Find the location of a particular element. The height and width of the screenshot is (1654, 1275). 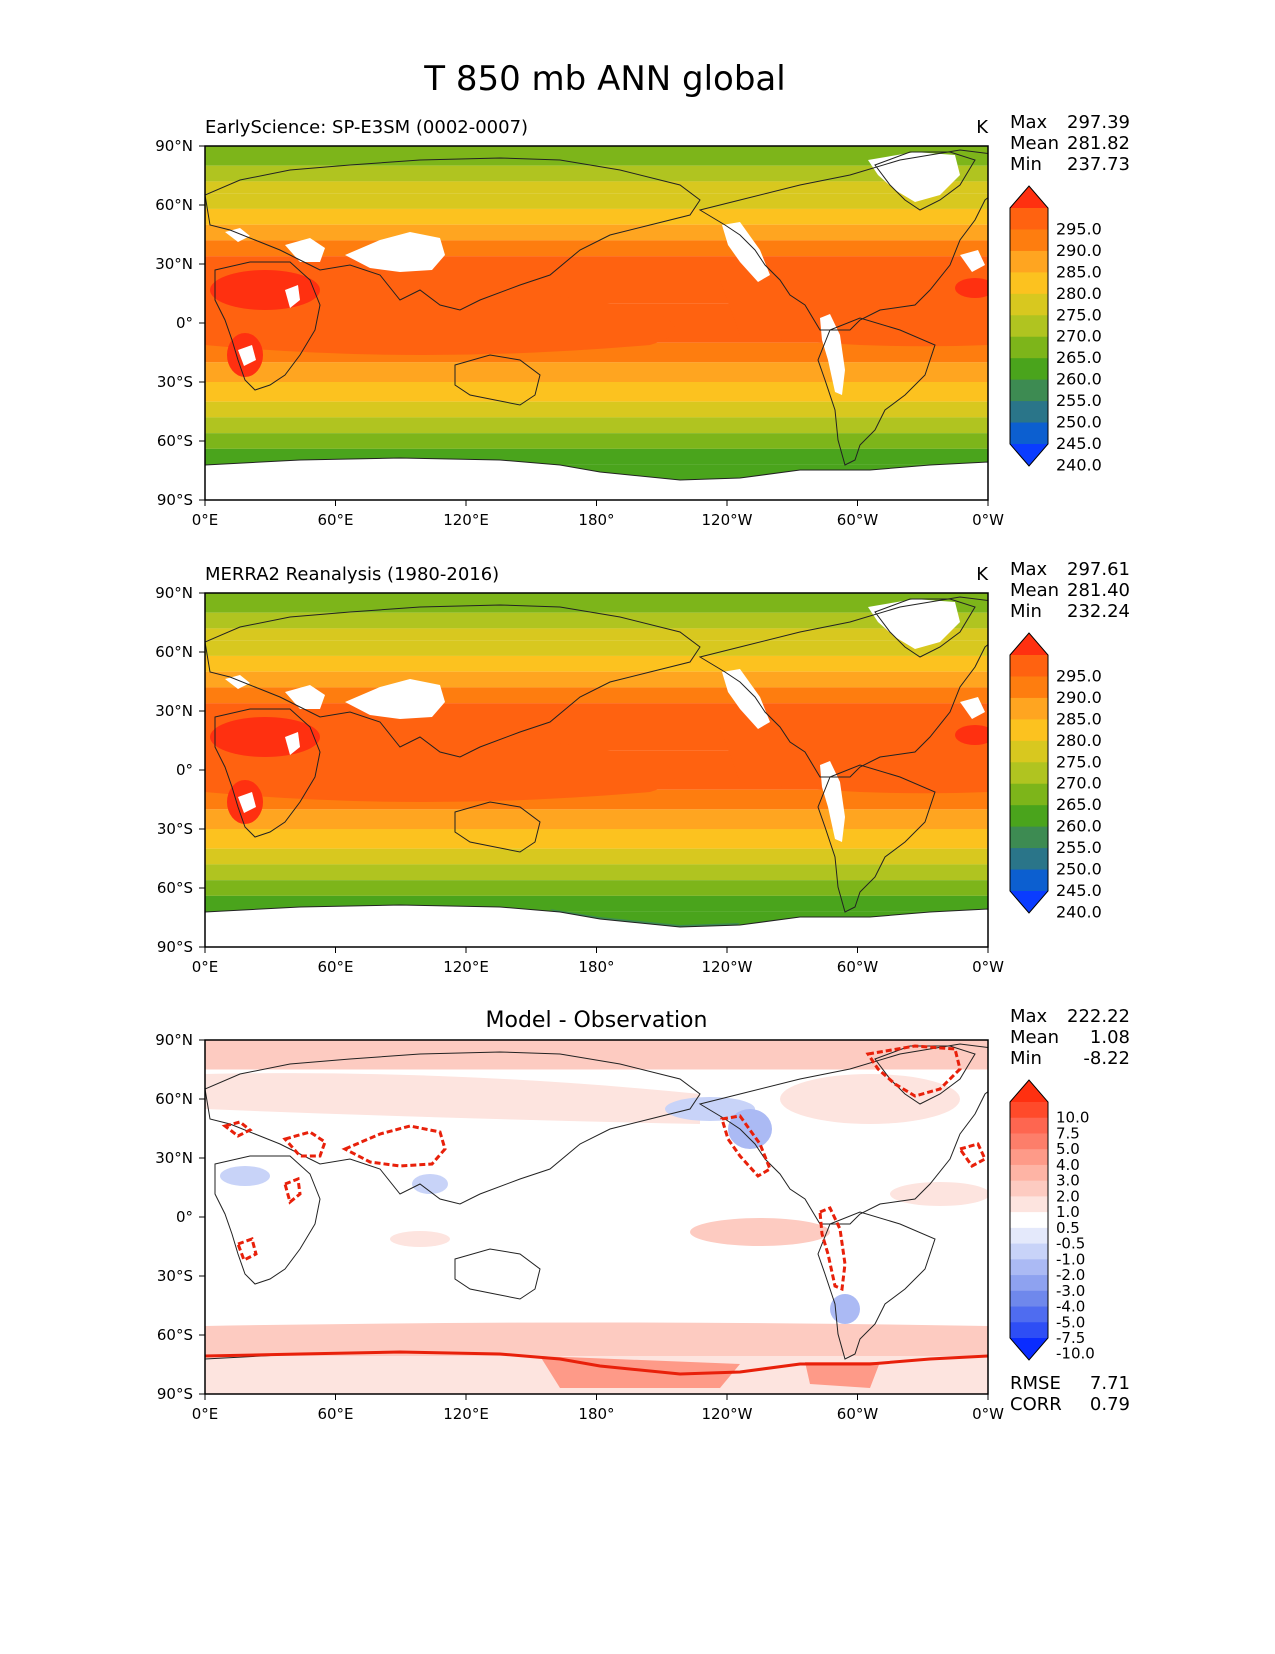

colorbar-tick-label: 0.5 is located at coordinates (1068, 1228).